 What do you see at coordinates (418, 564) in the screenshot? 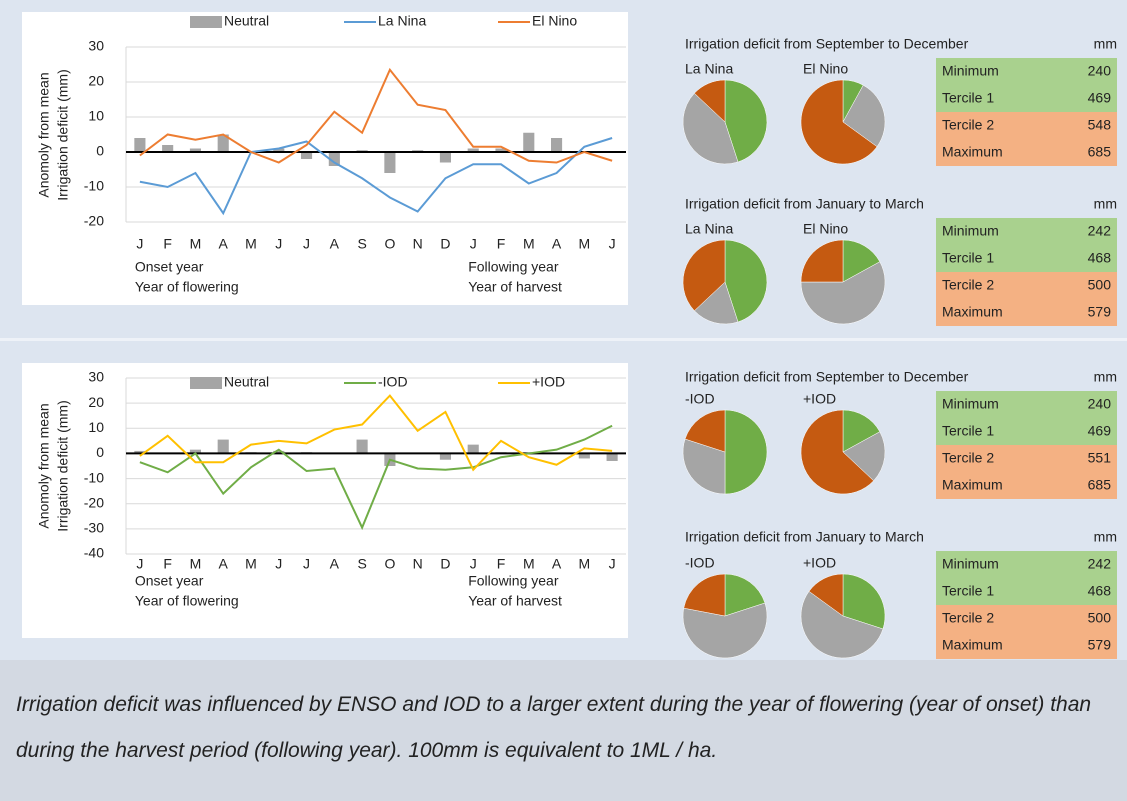
I see `x-tick-label: N` at bounding box center [418, 564].